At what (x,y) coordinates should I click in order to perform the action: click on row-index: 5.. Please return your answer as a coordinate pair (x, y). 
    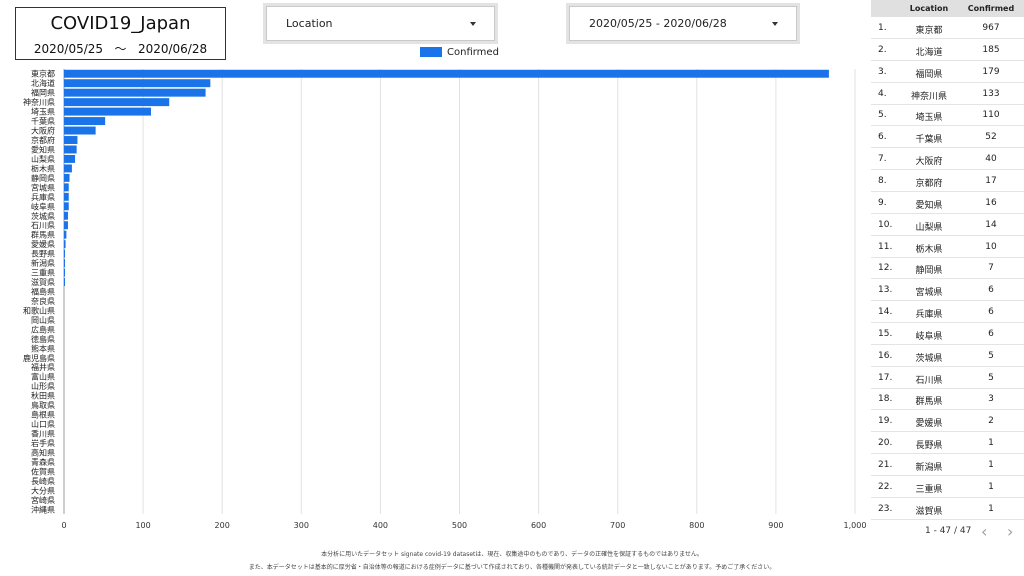
    Looking at the image, I should click on (882, 115).